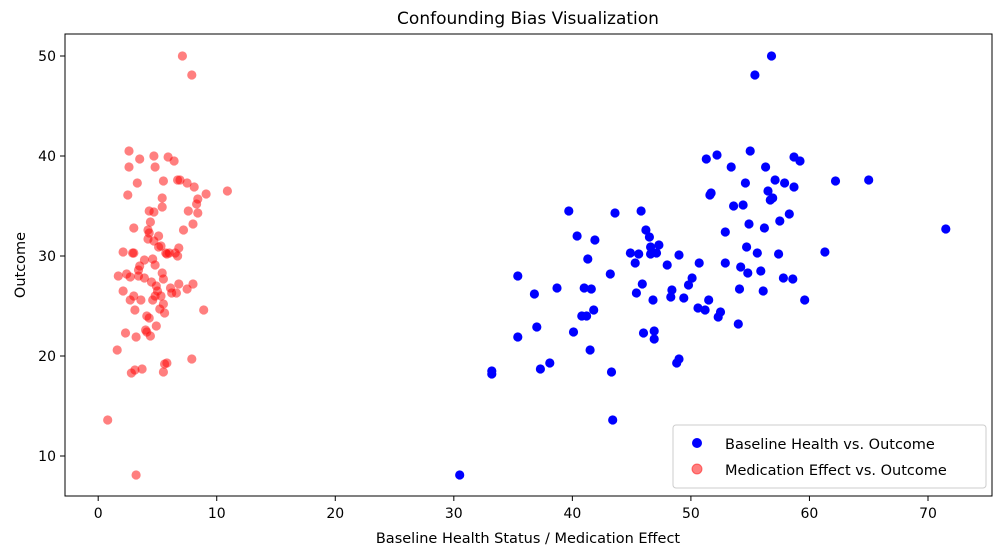 The width and height of the screenshot is (1004, 556). Describe the element at coordinates (928, 514) in the screenshot. I see `x-tick-label: 70` at that location.